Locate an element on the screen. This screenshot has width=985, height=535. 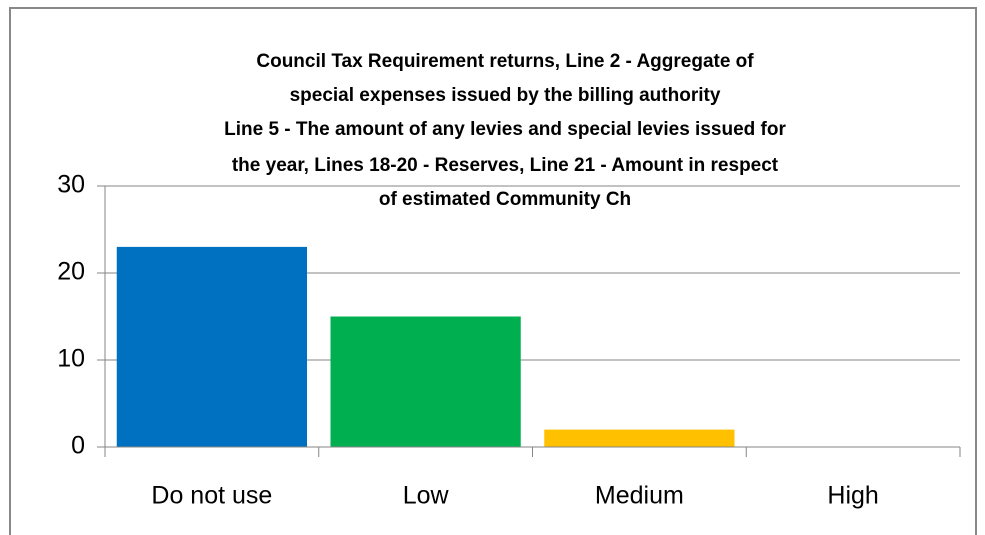
y-tick-label: 20 is located at coordinates (71, 272).